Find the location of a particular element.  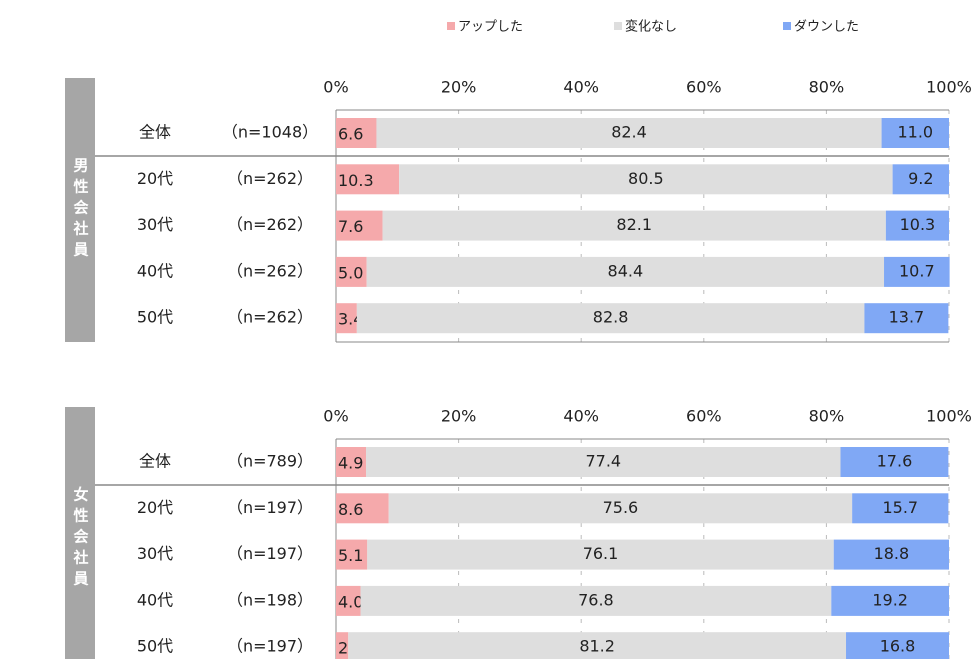

data-label: 82.8 is located at coordinates (611, 317).